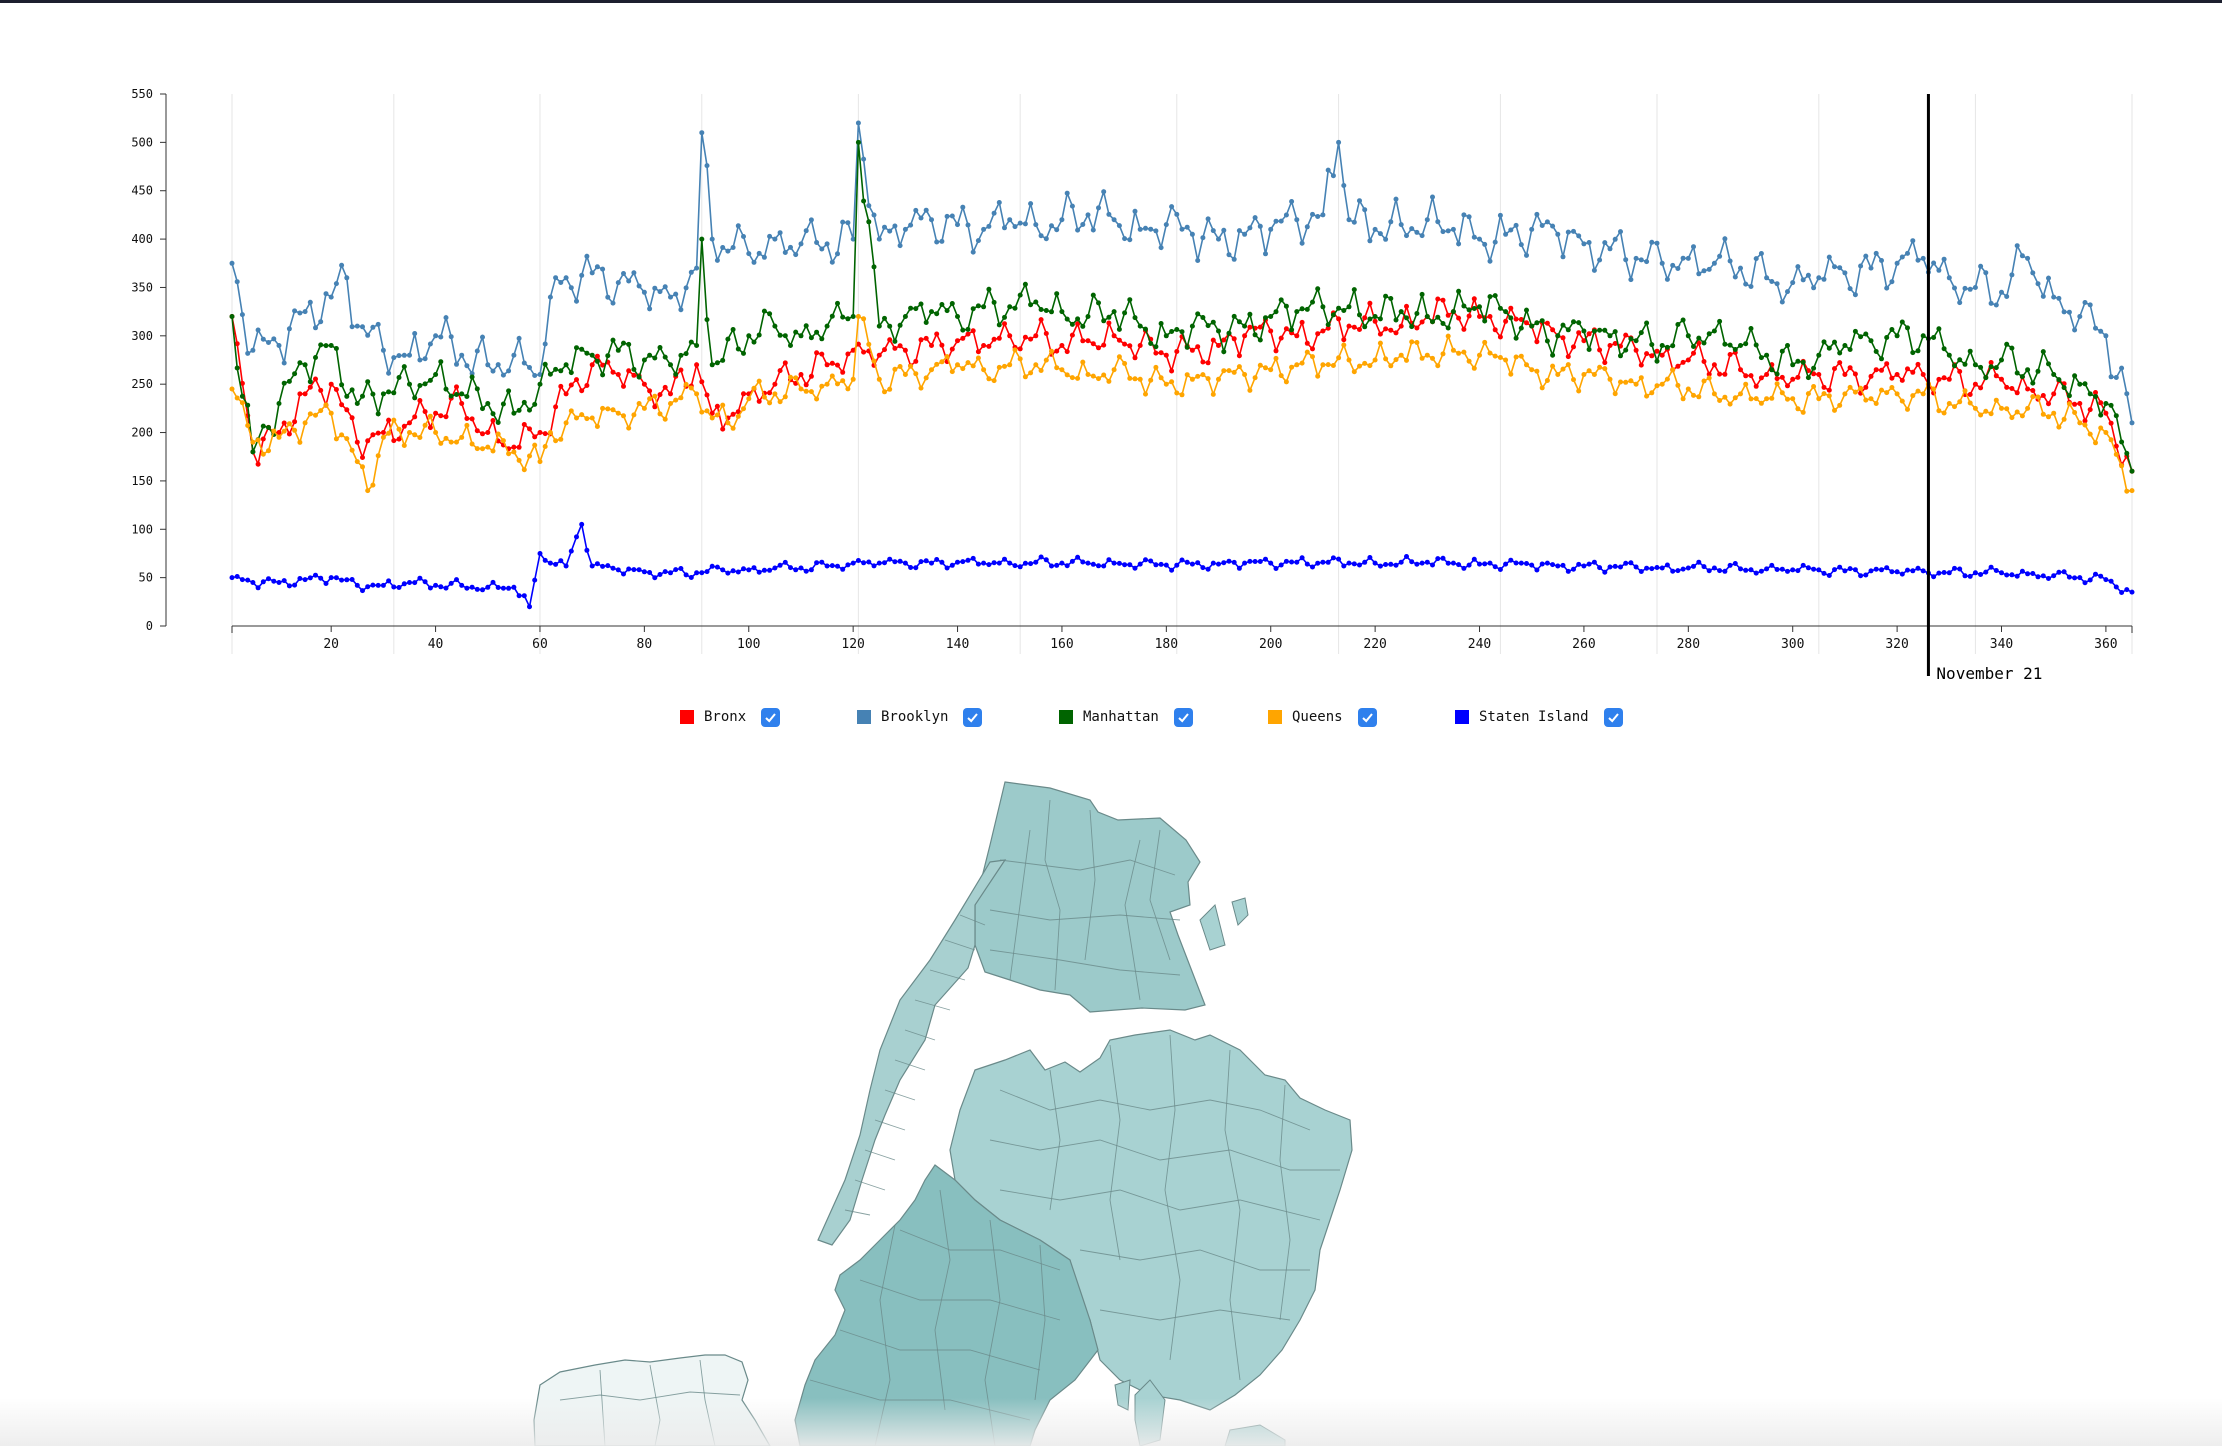  I want to click on date-cursor: November 21, so click(1984, 388).